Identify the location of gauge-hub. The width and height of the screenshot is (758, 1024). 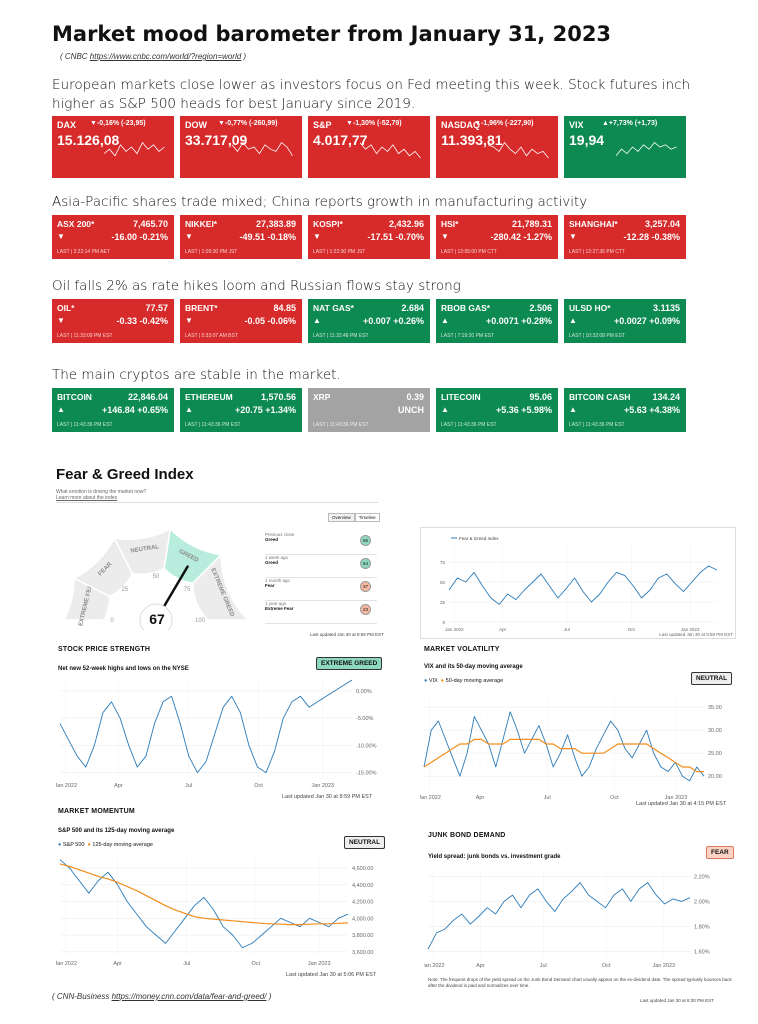
(156, 616).